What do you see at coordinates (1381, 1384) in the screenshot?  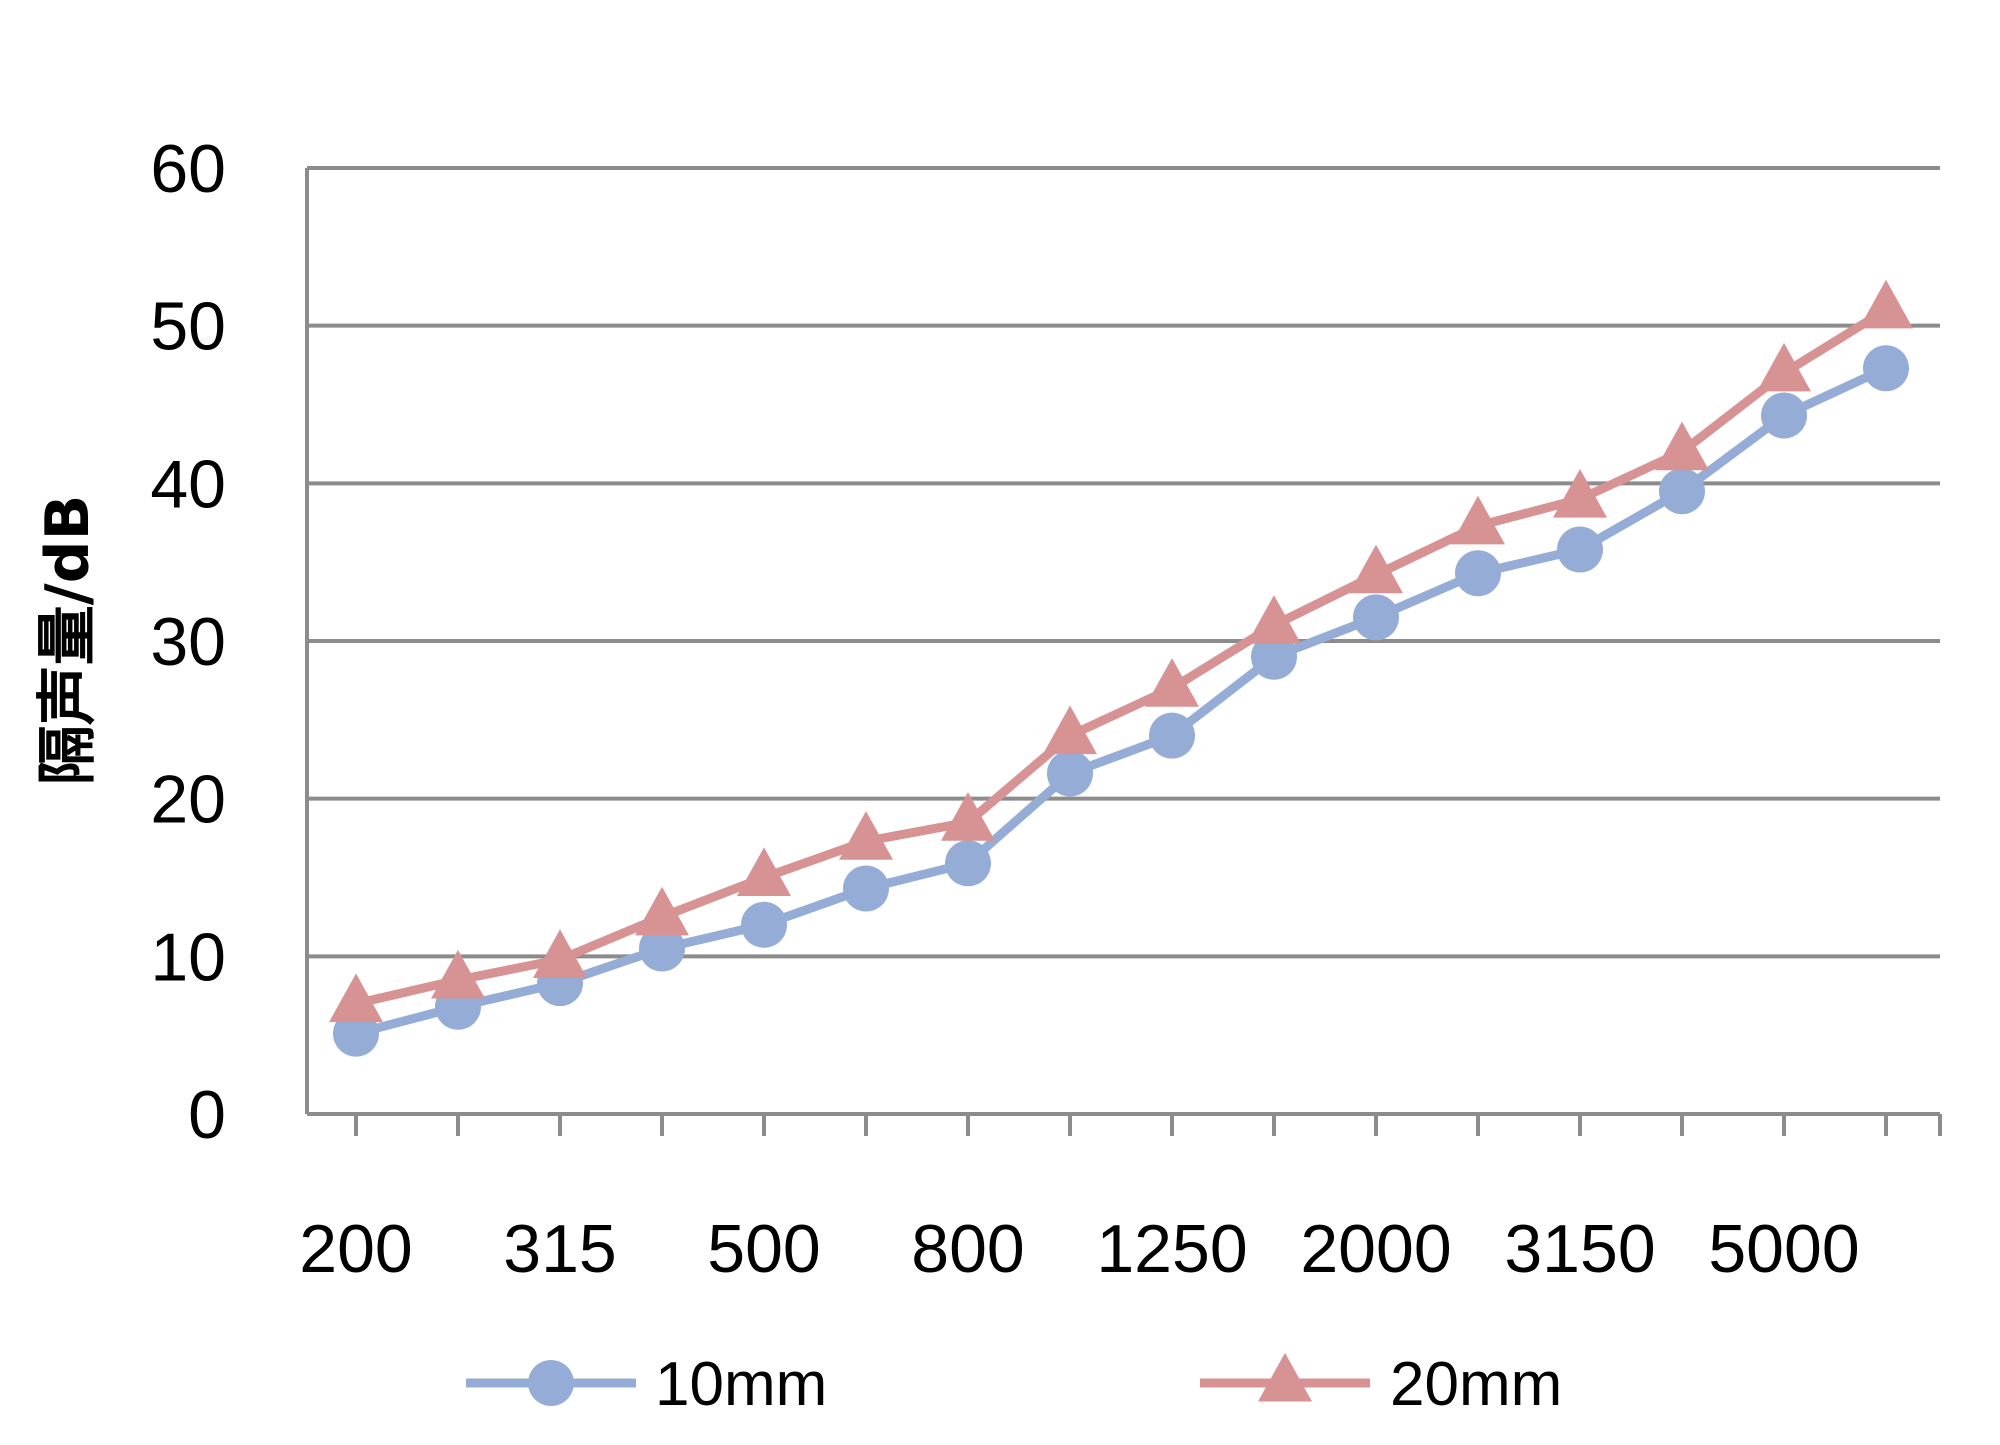 I see `legend-item-20mm: 20mm` at bounding box center [1381, 1384].